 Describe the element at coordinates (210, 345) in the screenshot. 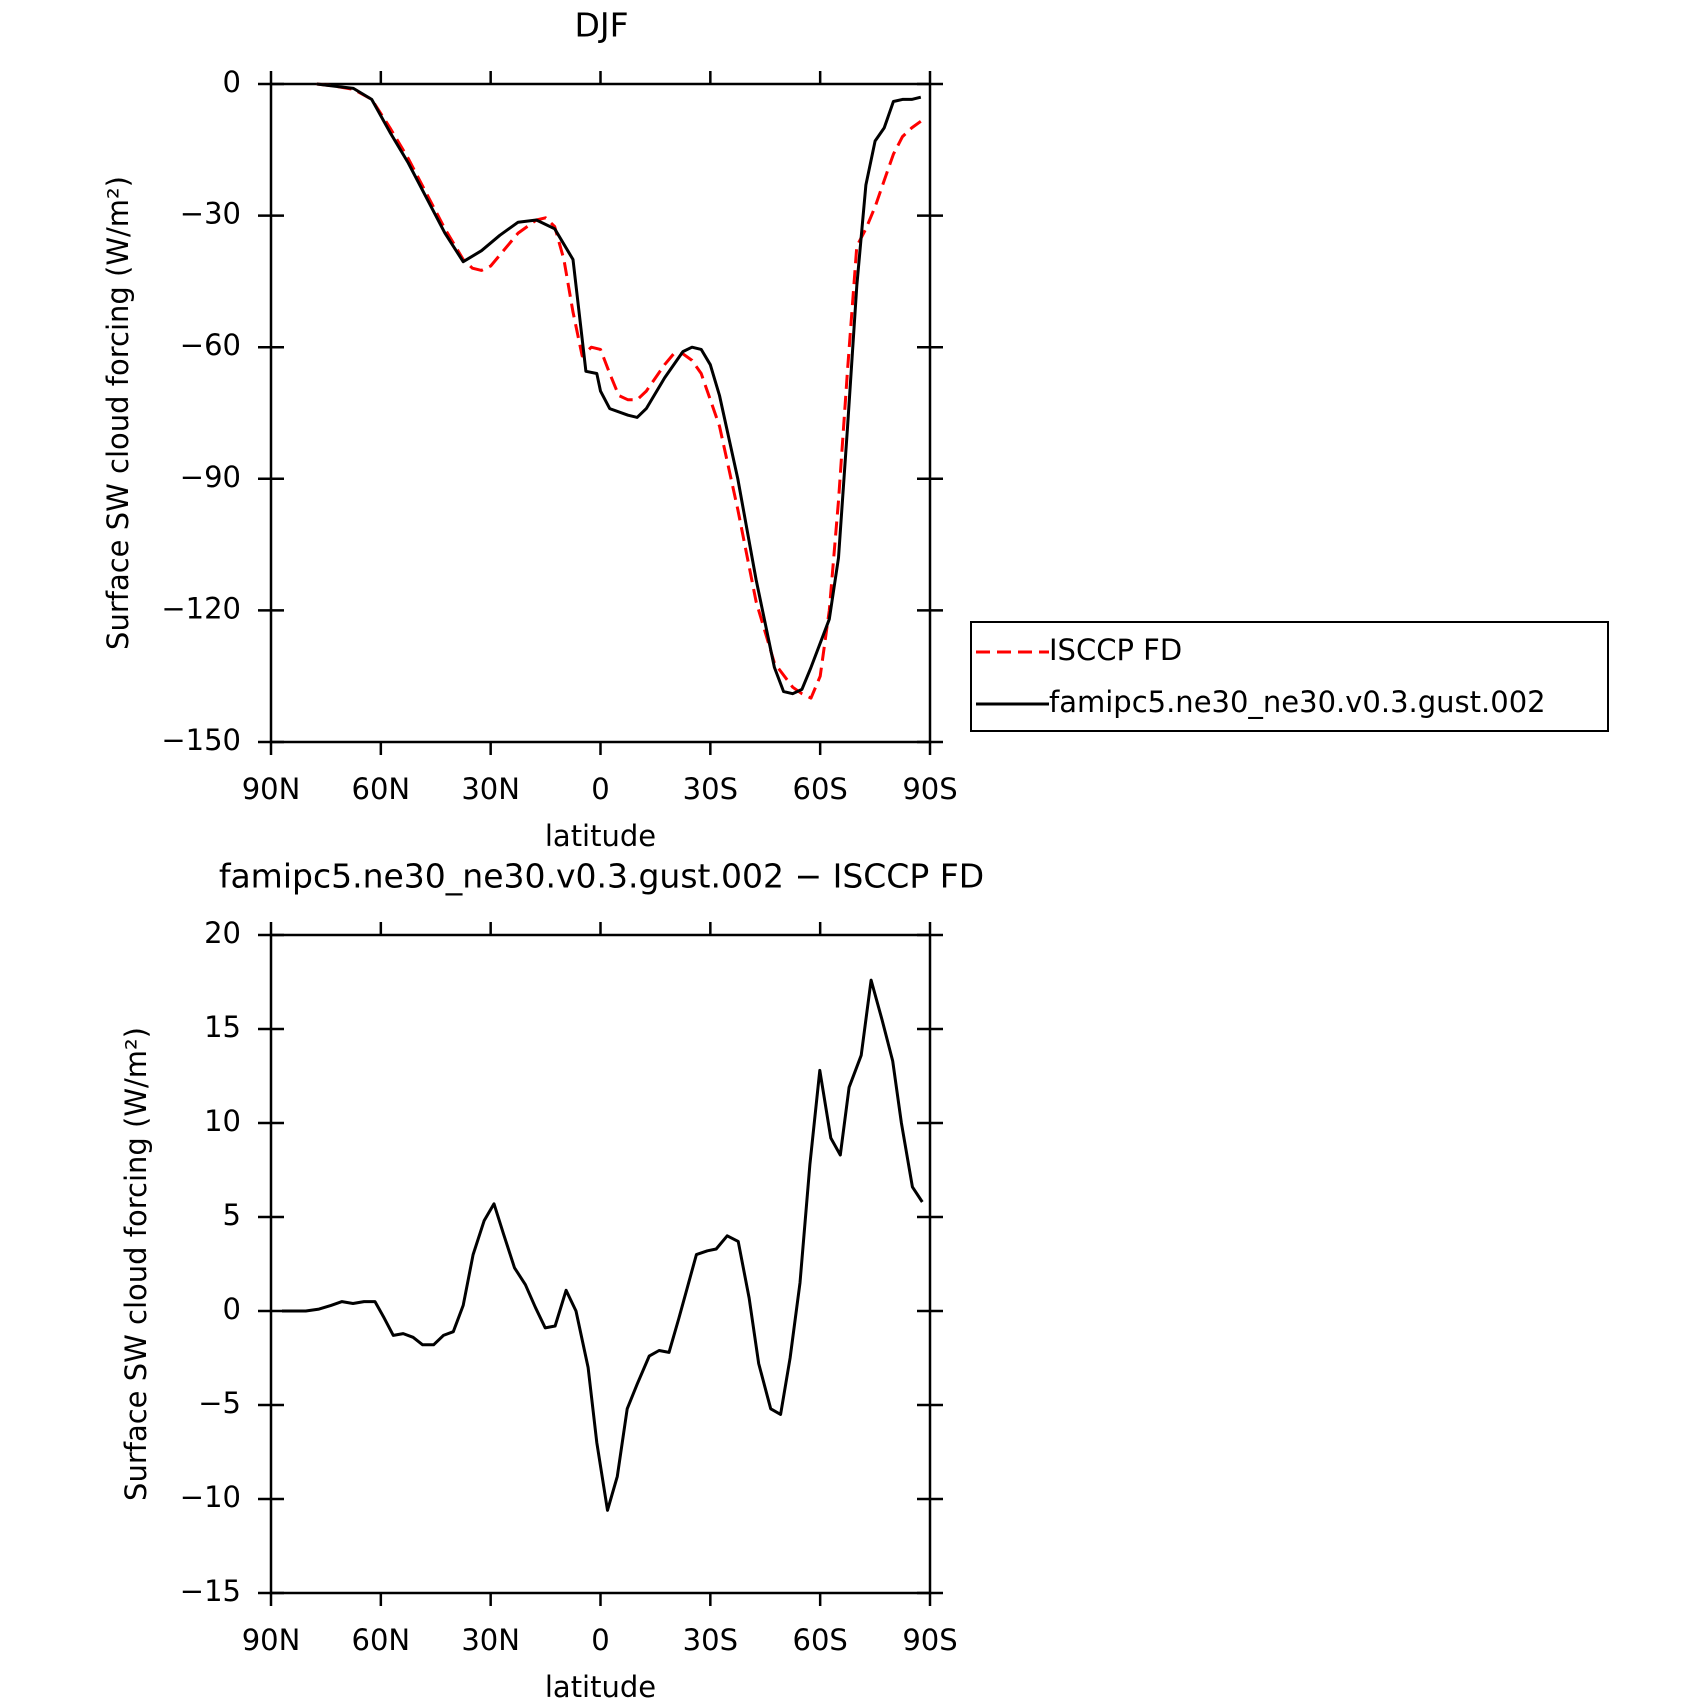

I see `y-tick-label: −60` at that location.